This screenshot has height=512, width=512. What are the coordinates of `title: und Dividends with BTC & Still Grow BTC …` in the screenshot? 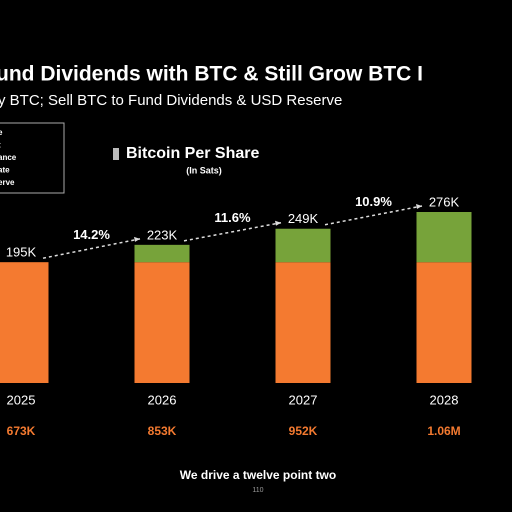 It's located at (211, 74).